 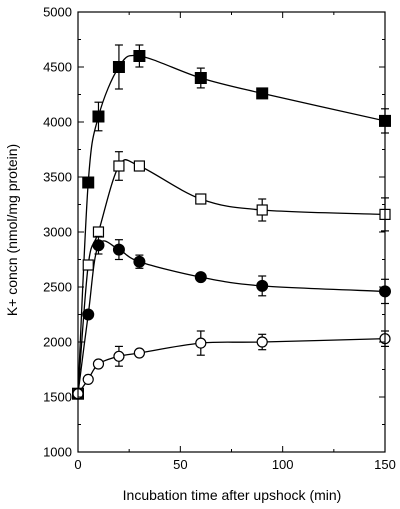 I want to click on y-tick-label: 3500, so click(x=57, y=177).